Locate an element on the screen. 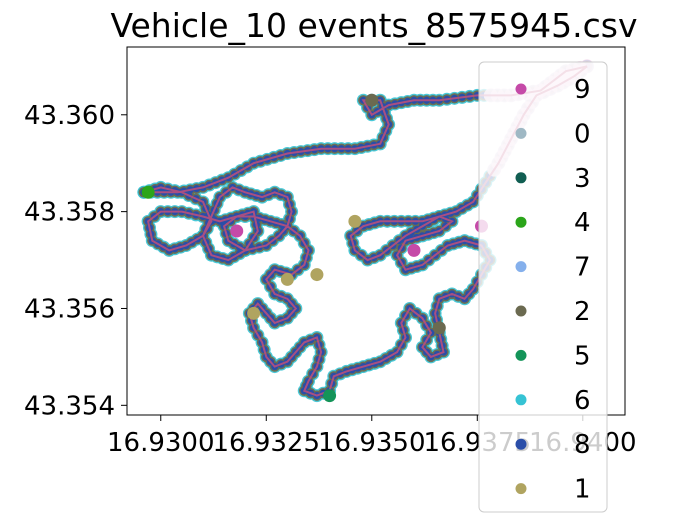 The height and width of the screenshot is (524, 677). legend-item-0: 0 is located at coordinates (553, 134).